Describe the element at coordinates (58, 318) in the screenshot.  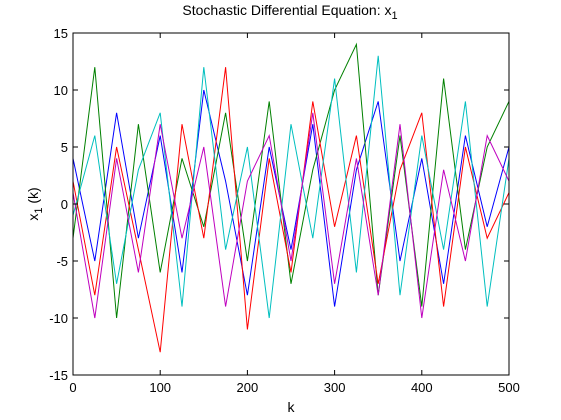
I see `y-tick-label: -10` at that location.